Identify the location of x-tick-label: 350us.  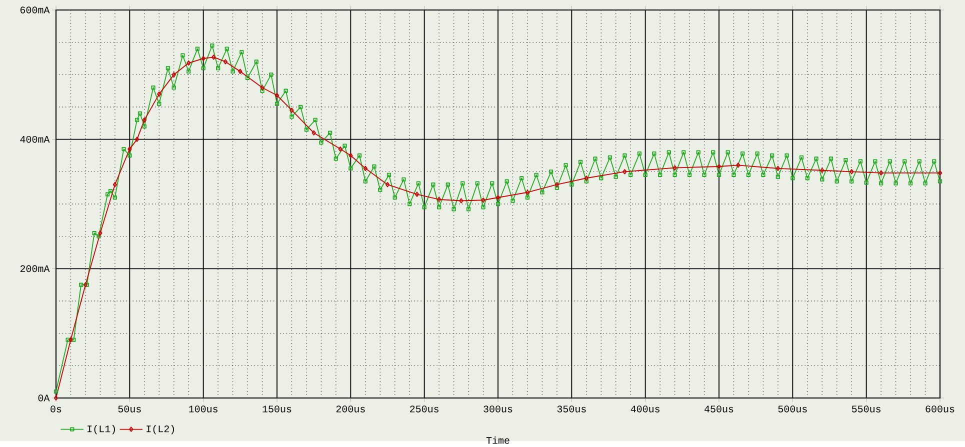
(571, 409).